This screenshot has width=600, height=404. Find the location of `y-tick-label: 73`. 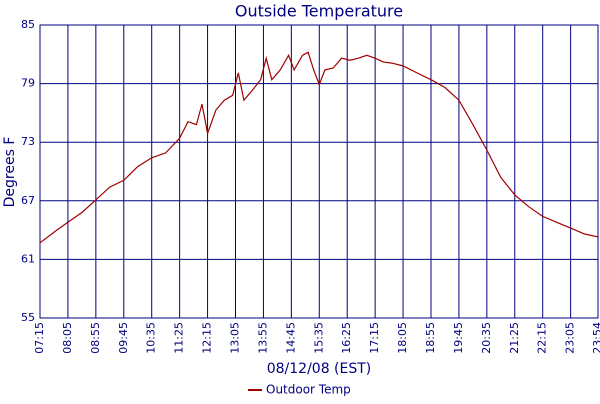

y-tick-label: 73 is located at coordinates (28, 141).